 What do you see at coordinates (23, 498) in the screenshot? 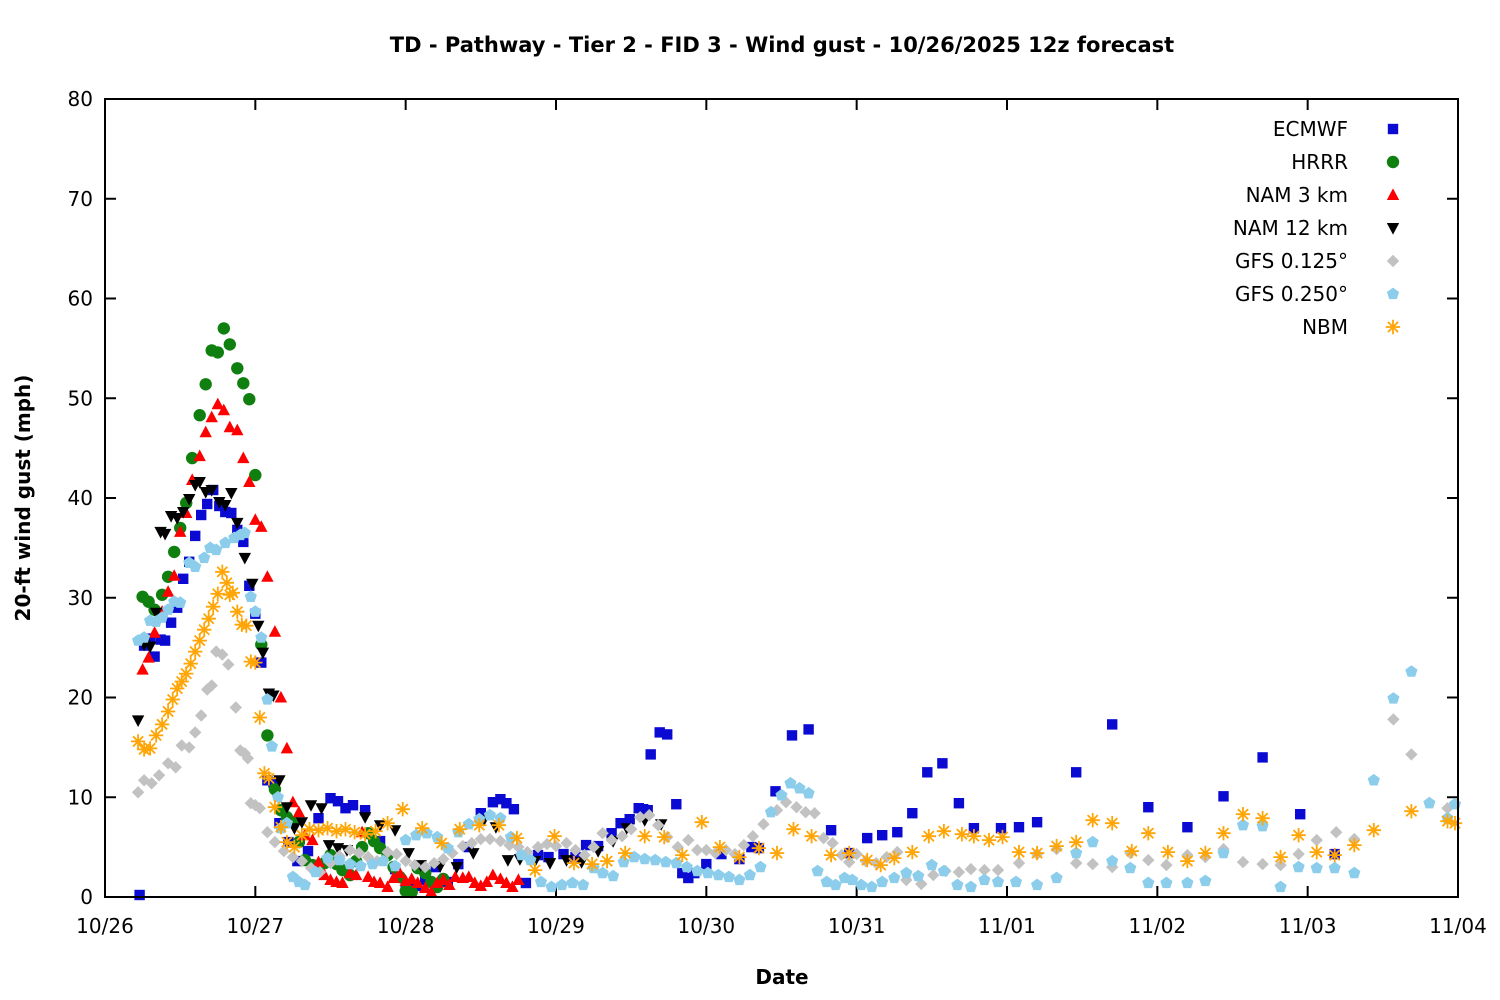
I see `y-axis-title: 20-ft wind gust (mph)` at bounding box center [23, 498].